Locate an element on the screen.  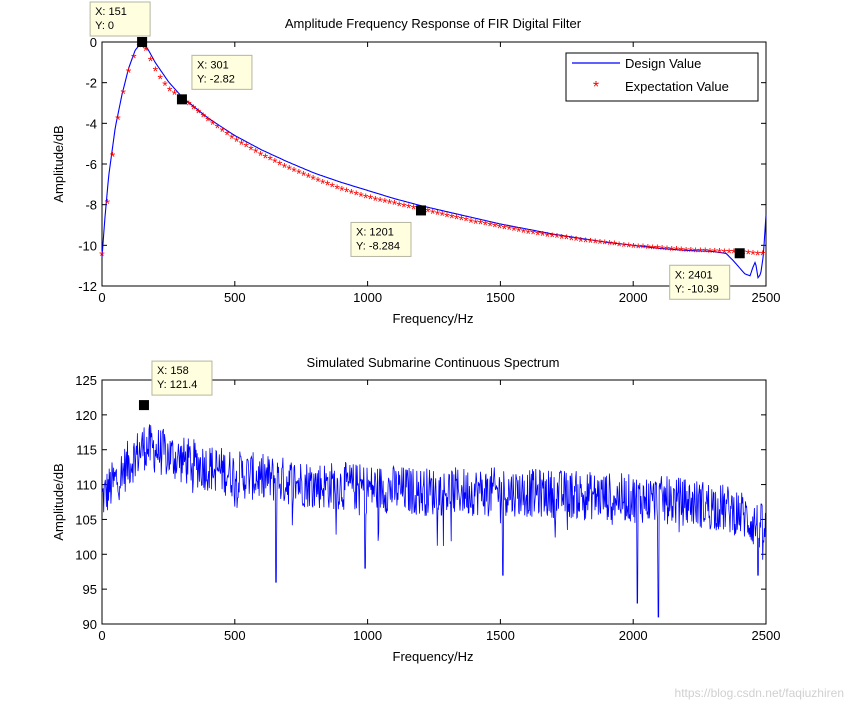
datatip-y-label: Y: -10.39 is located at coordinates (697, 289).